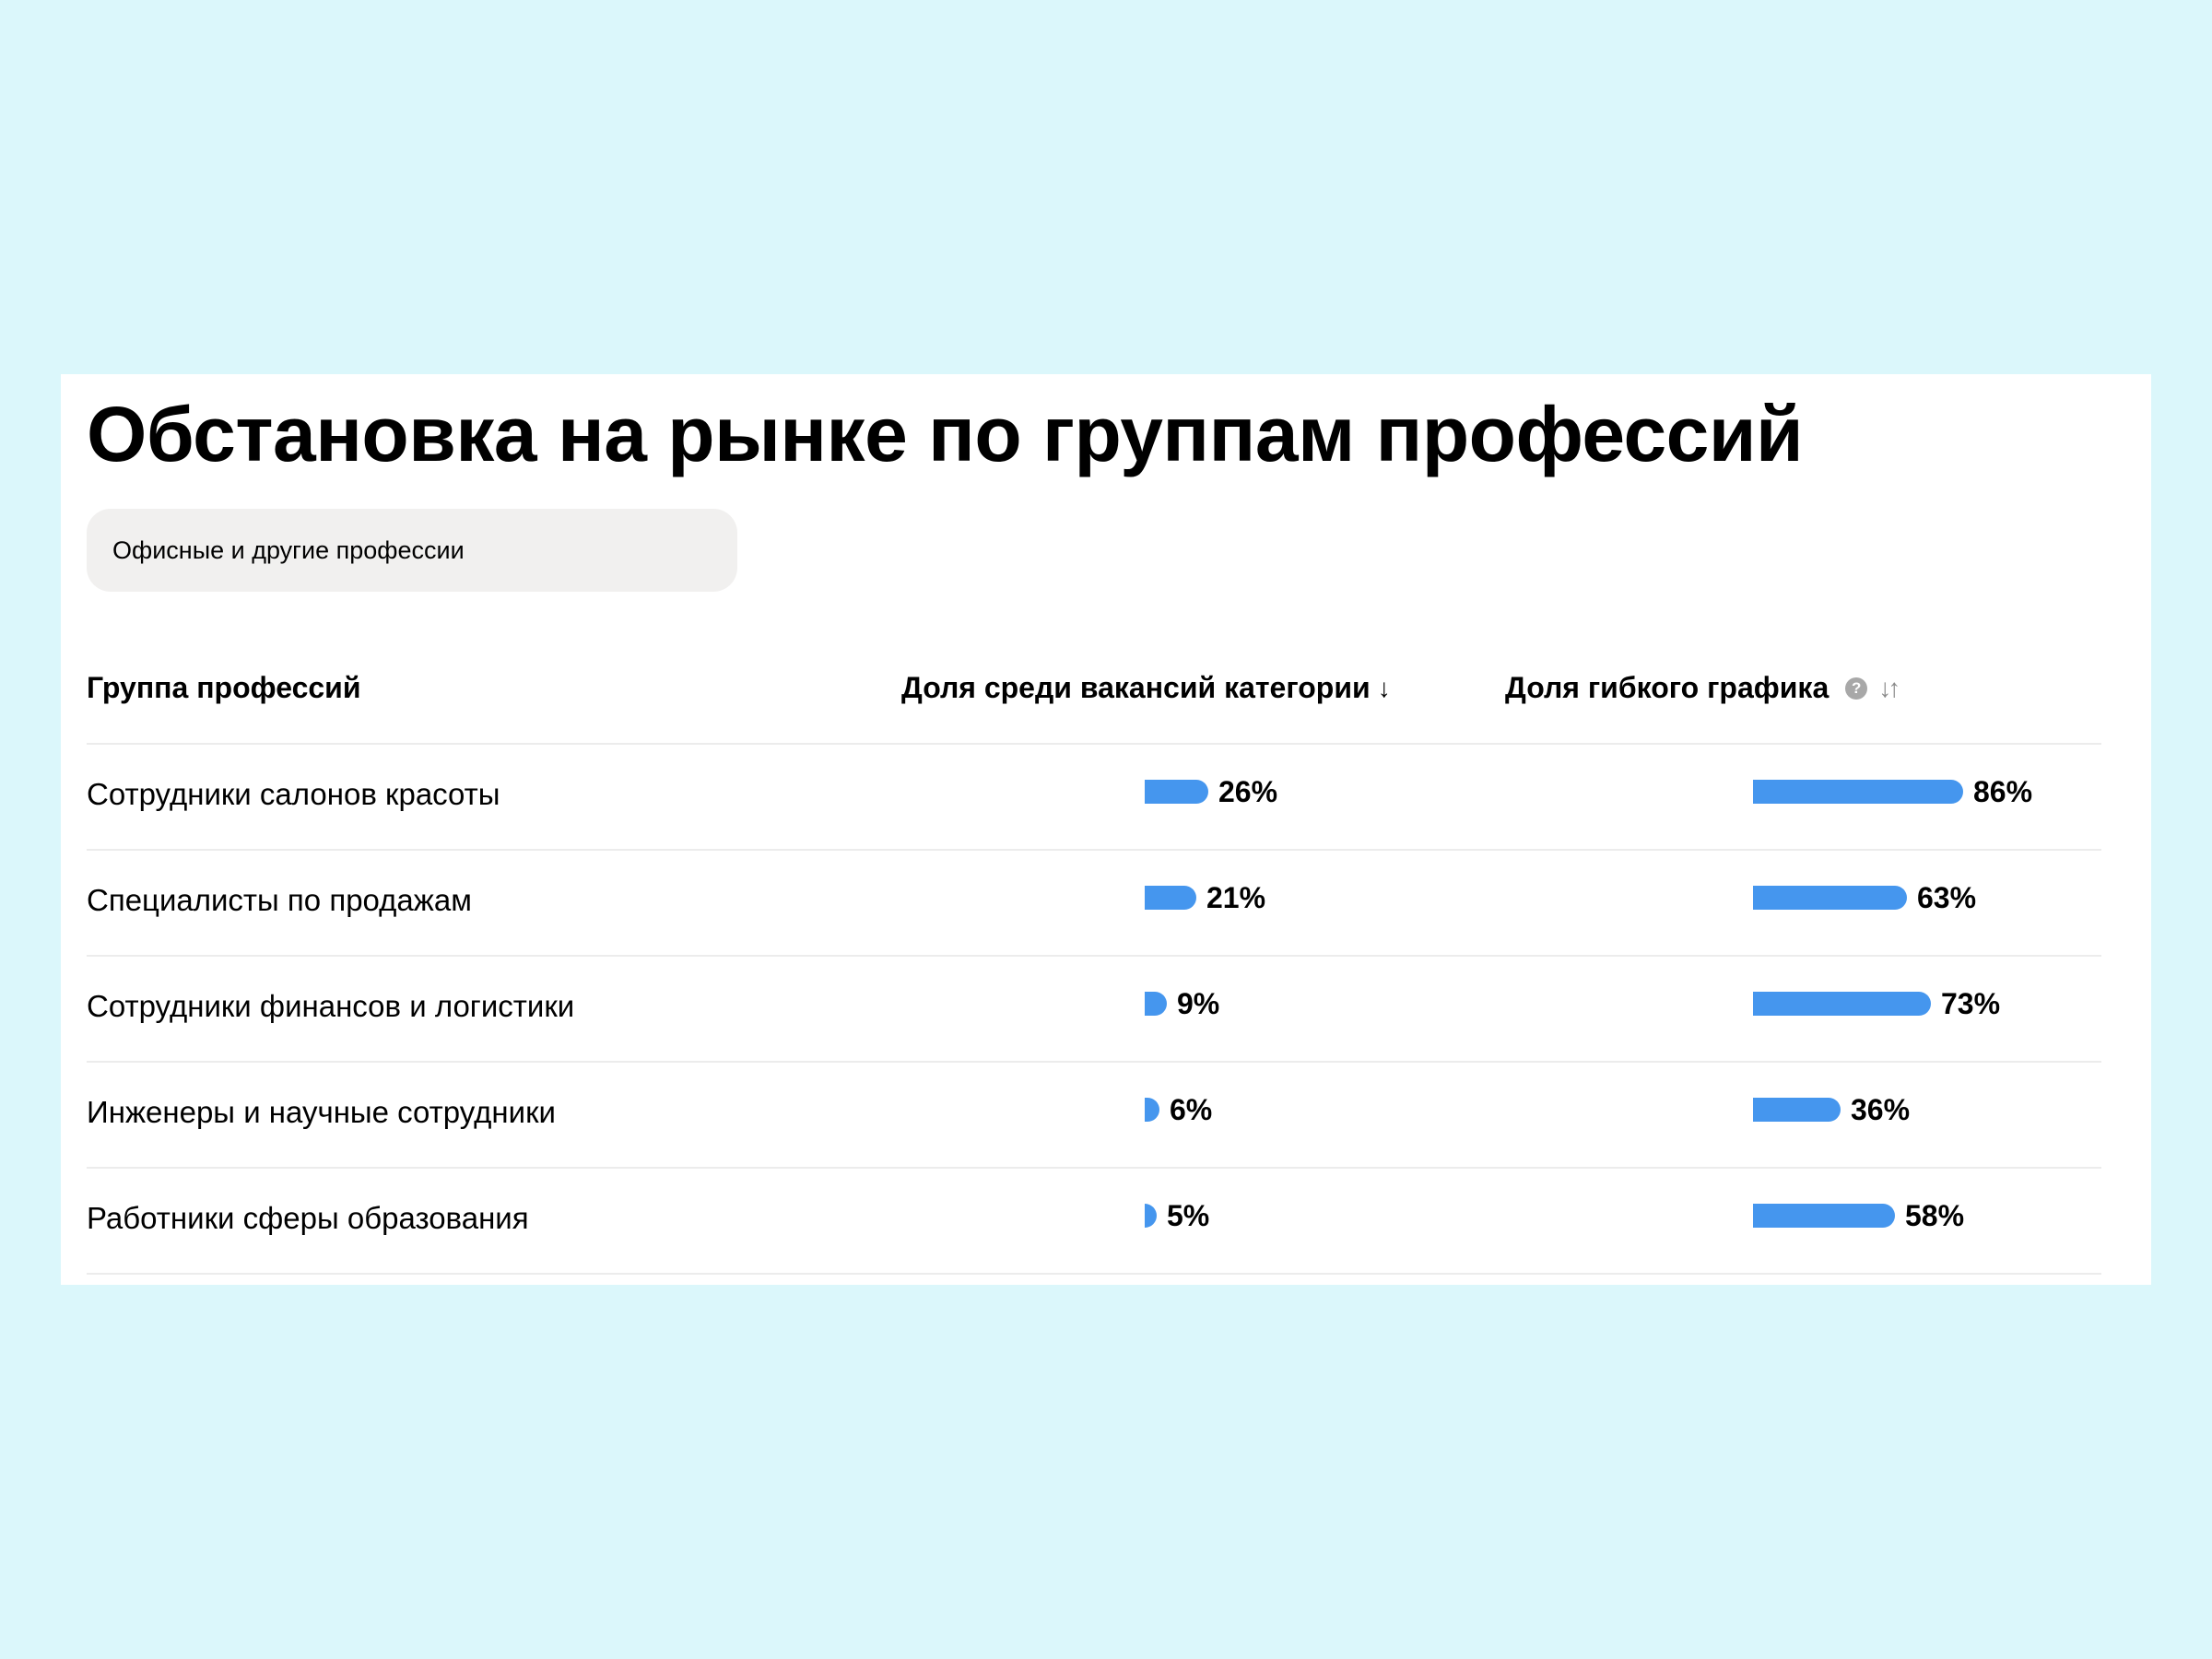 The height and width of the screenshot is (1659, 2212). What do you see at coordinates (1236, 897) in the screenshot?
I see `share-value: 21%` at bounding box center [1236, 897].